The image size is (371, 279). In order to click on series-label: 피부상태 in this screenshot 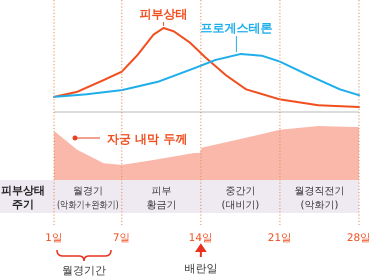, I will do `click(164, 14)`.